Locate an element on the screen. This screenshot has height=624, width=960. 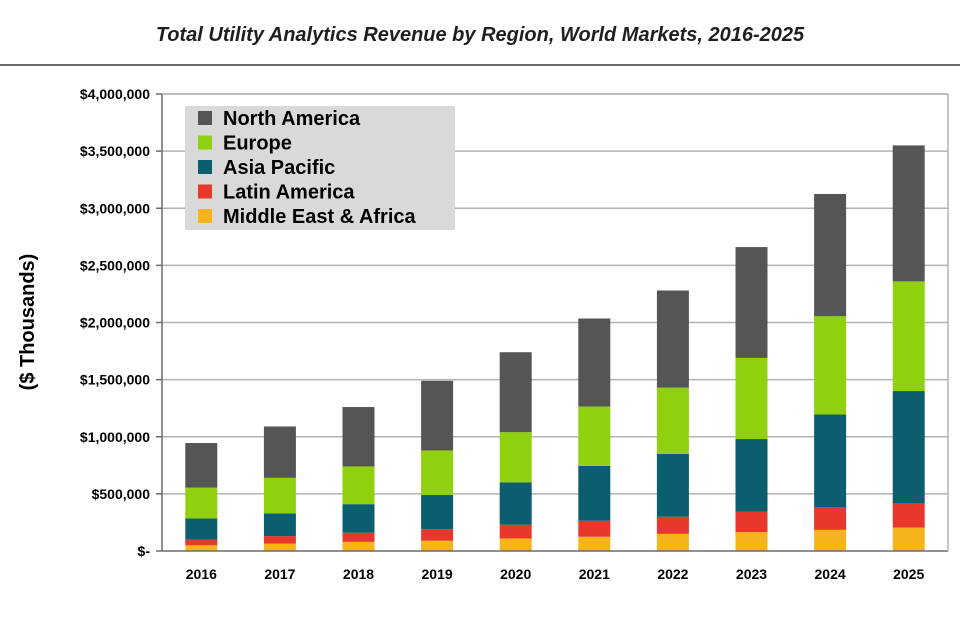
y-tick-label: $1,500,000 is located at coordinates (115, 380).